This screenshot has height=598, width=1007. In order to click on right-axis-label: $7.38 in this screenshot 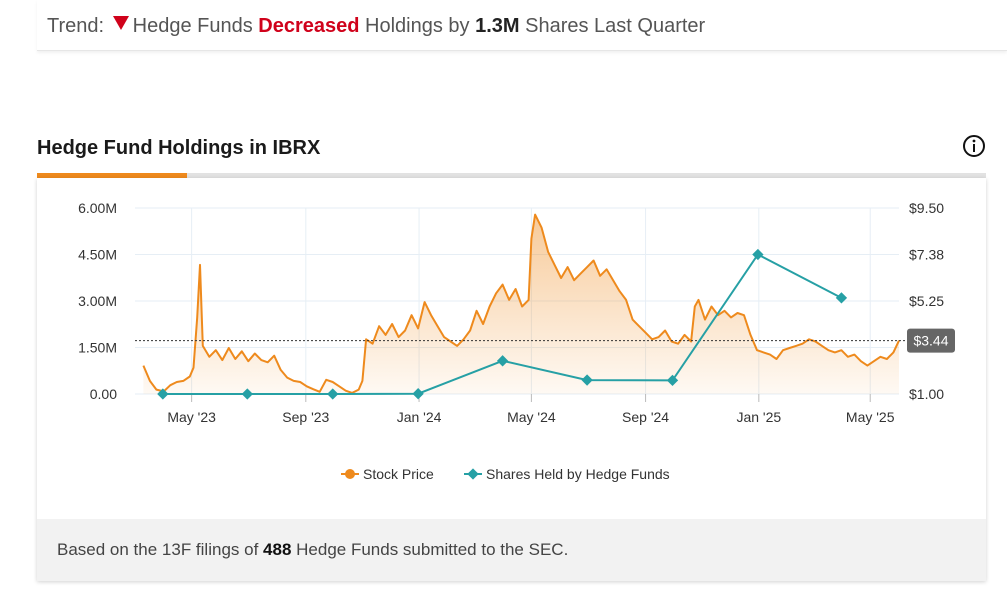, I will do `click(926, 254)`.